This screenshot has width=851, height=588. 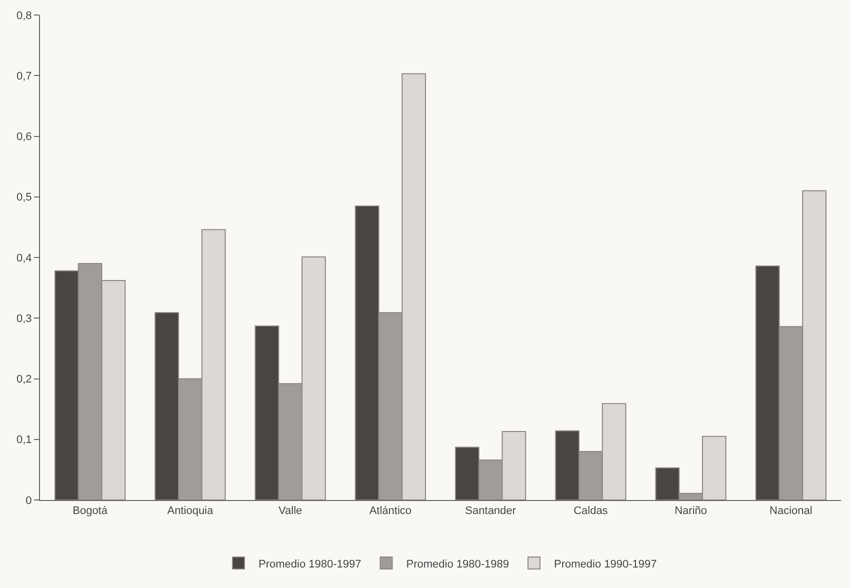 What do you see at coordinates (290, 511) in the screenshot?
I see `x-tick-label: Valle` at bounding box center [290, 511].